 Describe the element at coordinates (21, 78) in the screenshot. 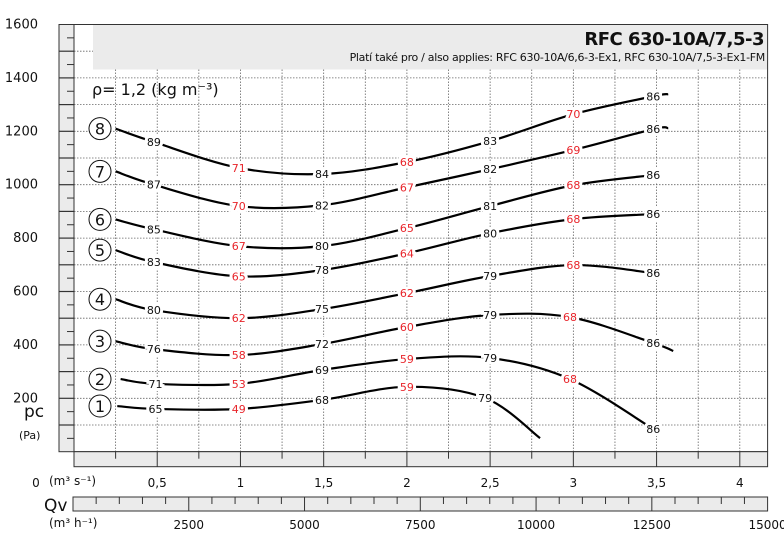

I see `y-tick-label: 1400` at that location.